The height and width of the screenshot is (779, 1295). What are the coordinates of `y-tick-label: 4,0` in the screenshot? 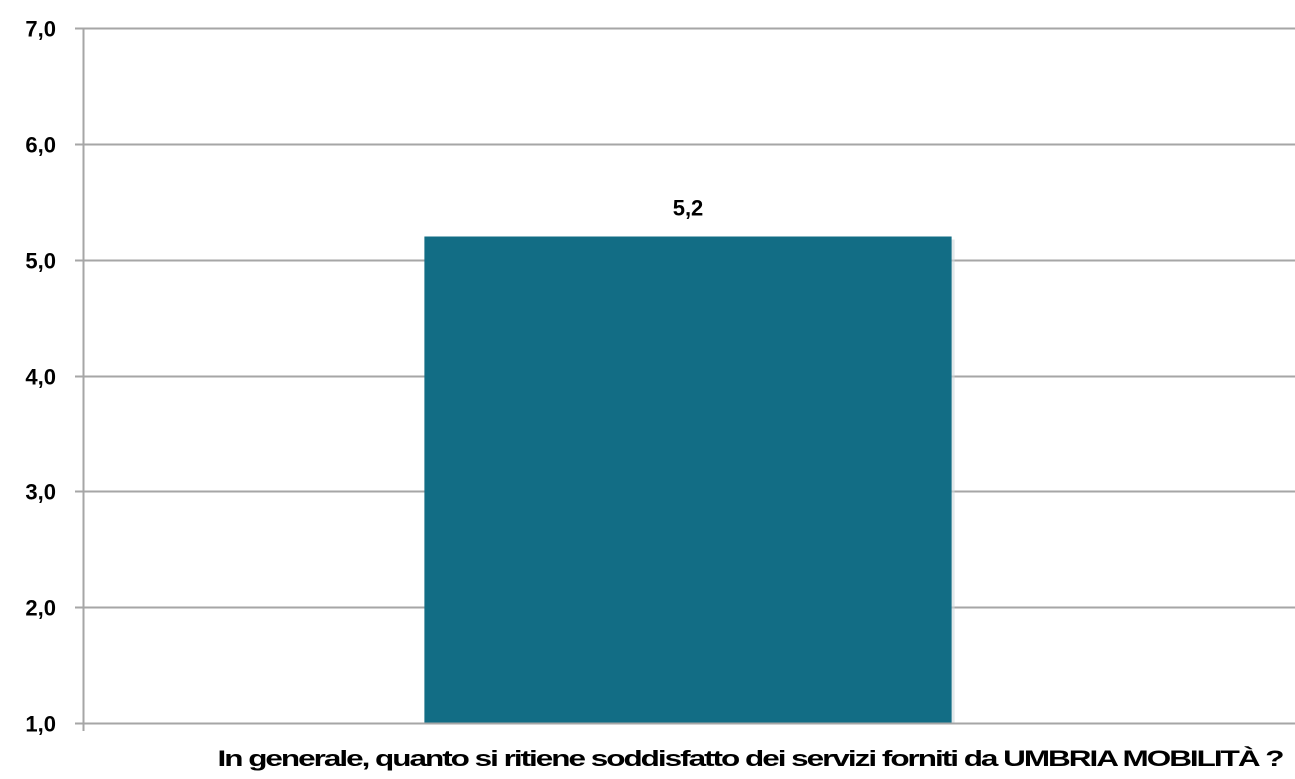 It's located at (40, 377).